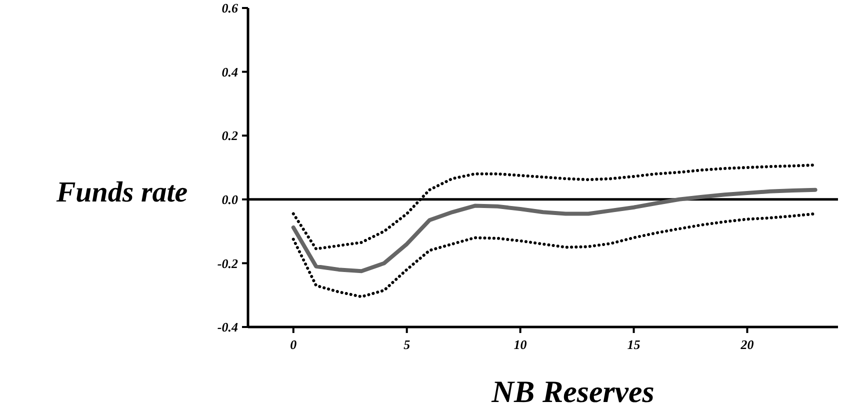  I want to click on y-tick-label: 0.2, so click(230, 136).